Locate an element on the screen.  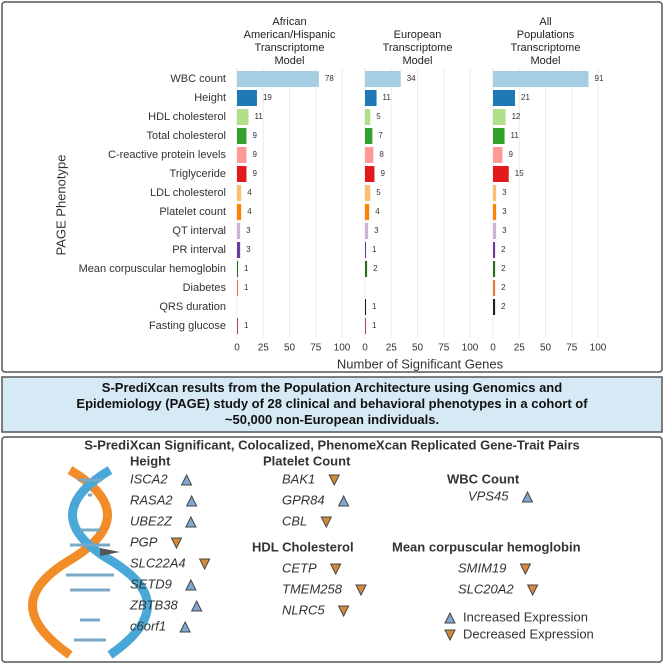
gene-name: CBL is located at coordinates (294, 520).